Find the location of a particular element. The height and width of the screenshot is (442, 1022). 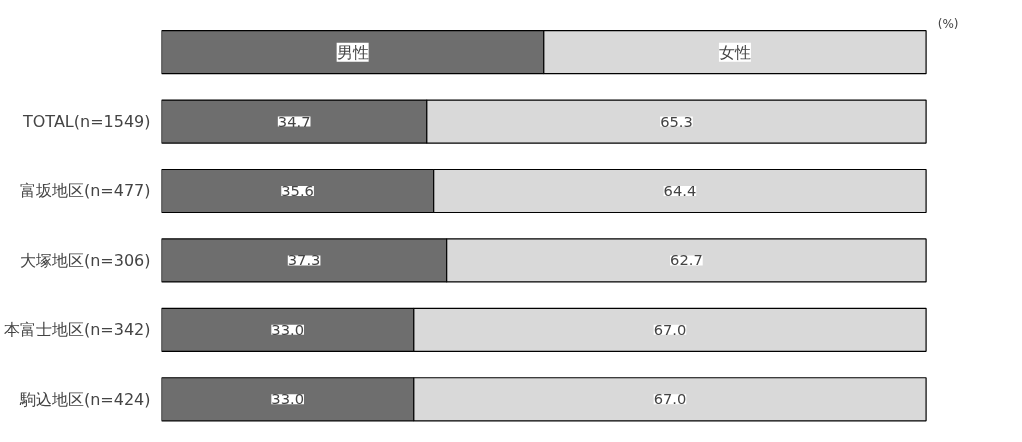

data-label: 62.7 is located at coordinates (686, 260).